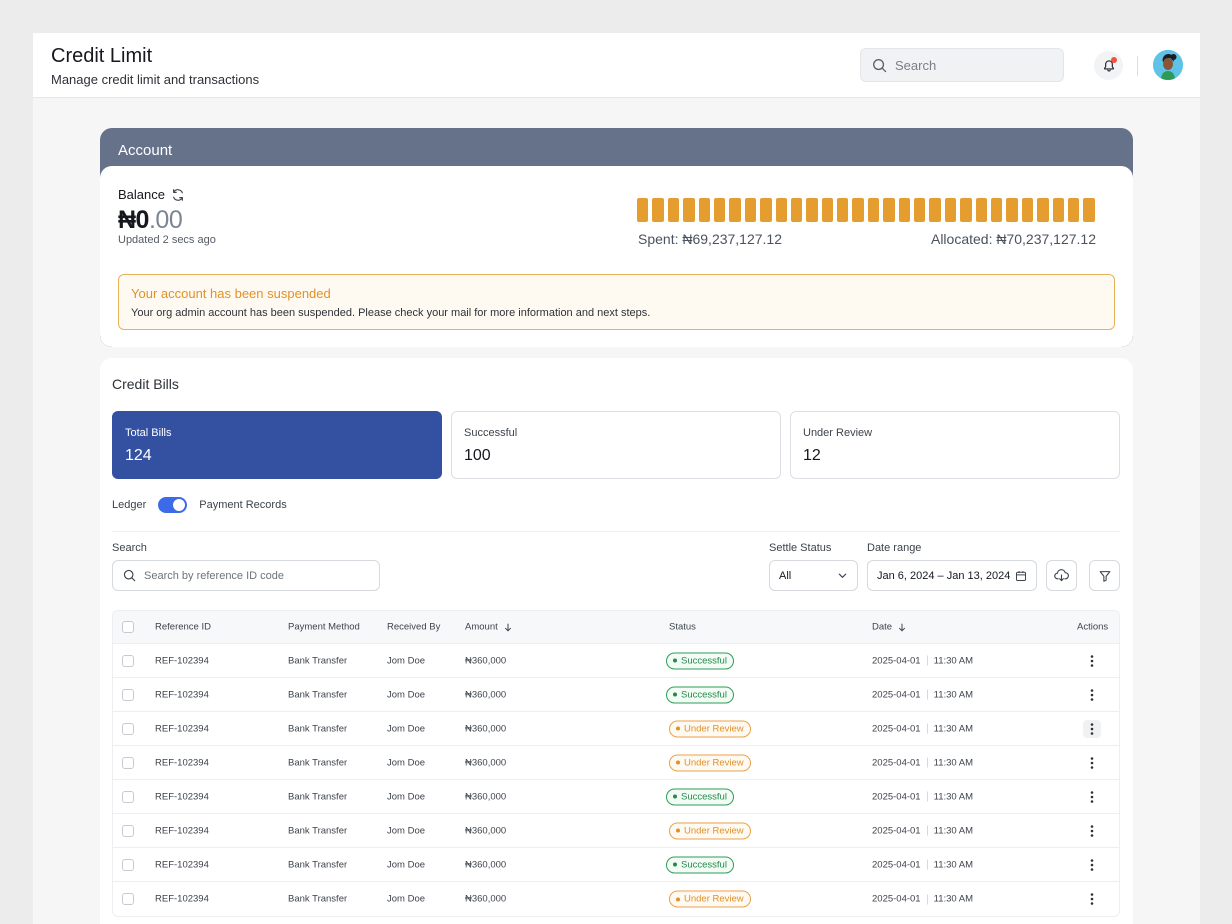 The height and width of the screenshot is (924, 1232). I want to click on balance-decimal: .00, so click(165, 220).